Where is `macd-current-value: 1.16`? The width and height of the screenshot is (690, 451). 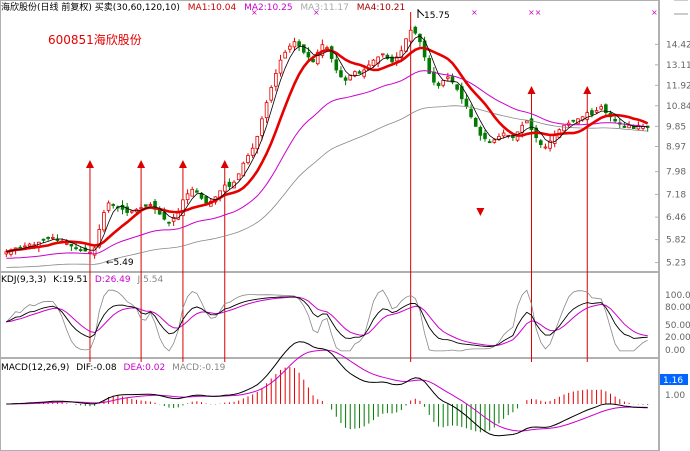 macd-current-value: 1.16 is located at coordinates (673, 381).